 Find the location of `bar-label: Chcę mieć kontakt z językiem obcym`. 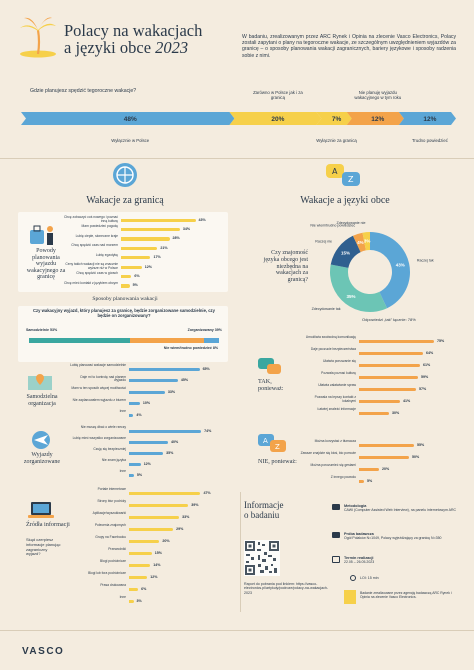

bar-label: Chcę mieć kontakt z językiem obcym is located at coordinates (90, 282).